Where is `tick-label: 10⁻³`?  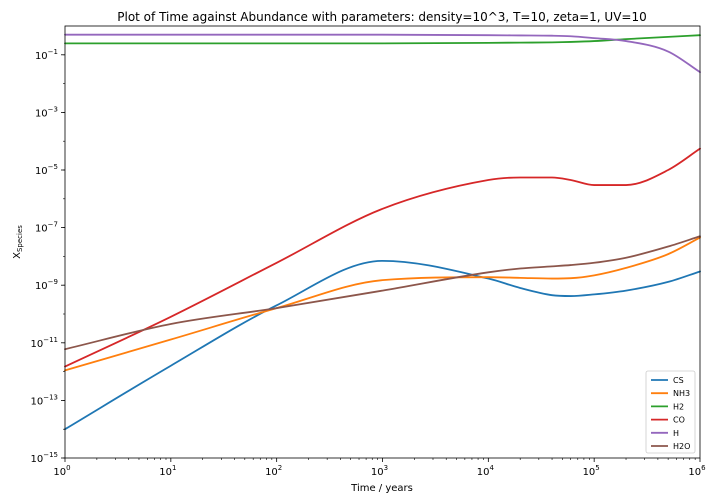
tick-label: 10⁻³ is located at coordinates (46, 112).